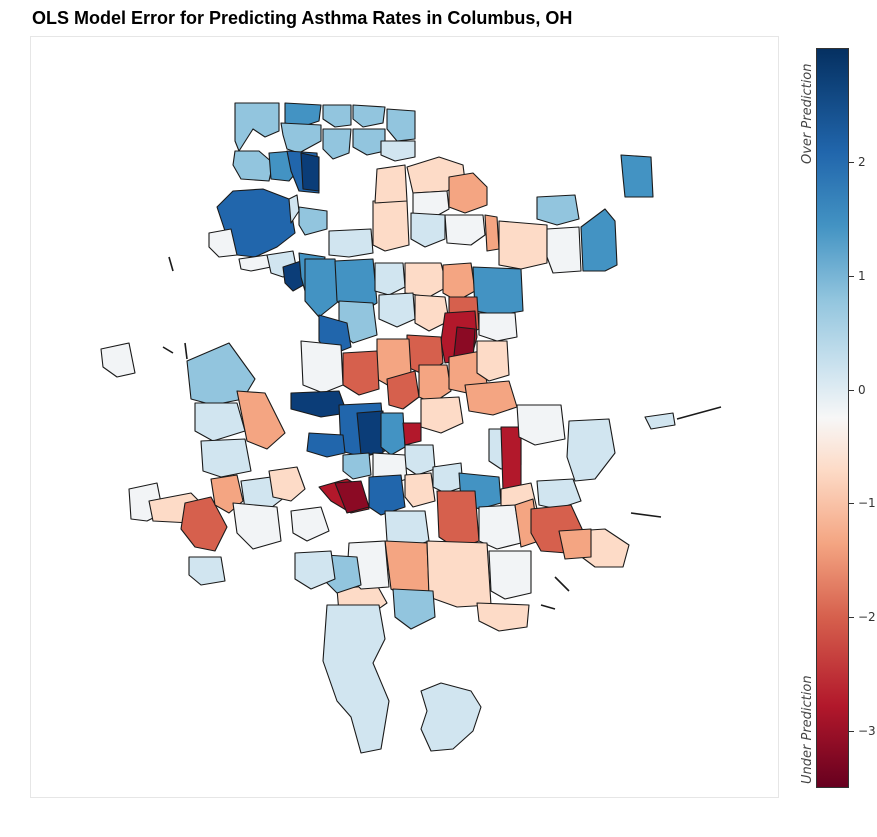  Describe the element at coordinates (862, 161) in the screenshot. I see `colorbar-tick-label: 2` at that location.